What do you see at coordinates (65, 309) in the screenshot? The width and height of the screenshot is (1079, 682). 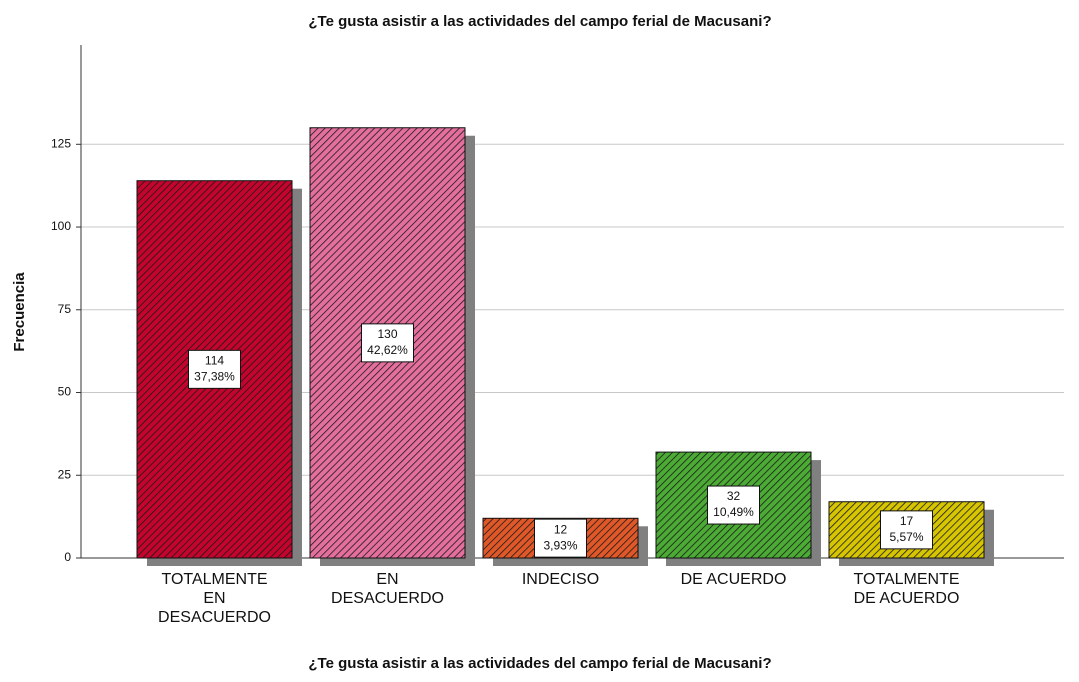 I see `y-tick-label: 75` at bounding box center [65, 309].